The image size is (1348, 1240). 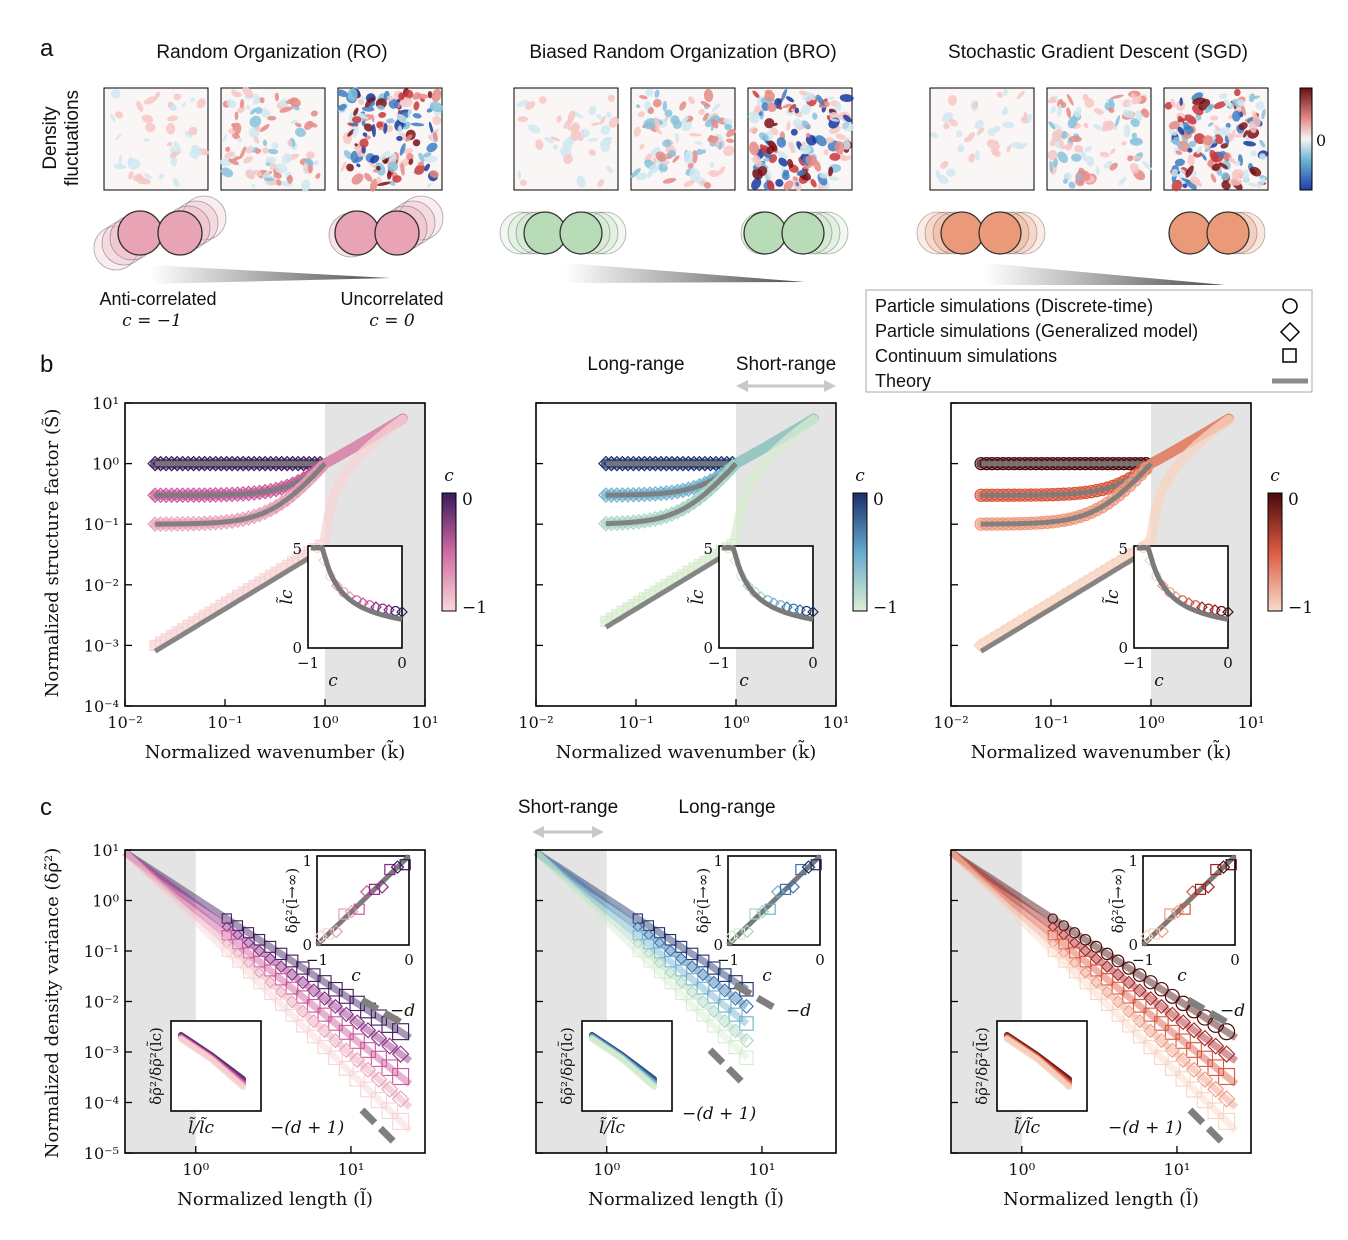 What do you see at coordinates (860, 476) in the screenshot?
I see `colorbar-title: c` at bounding box center [860, 476].